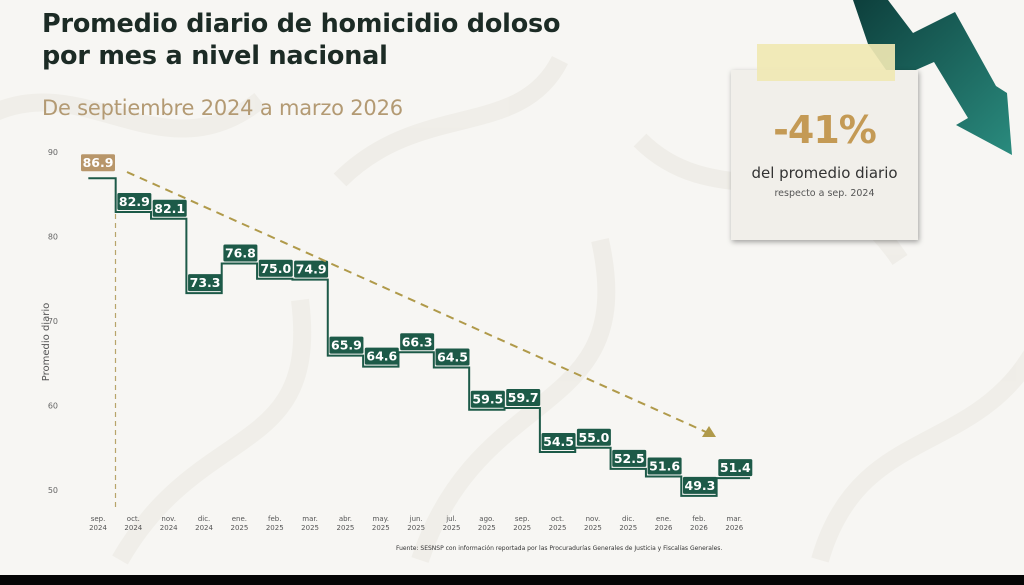 The width and height of the screenshot is (1024, 585). I want to click on callout-card, so click(824, 155).